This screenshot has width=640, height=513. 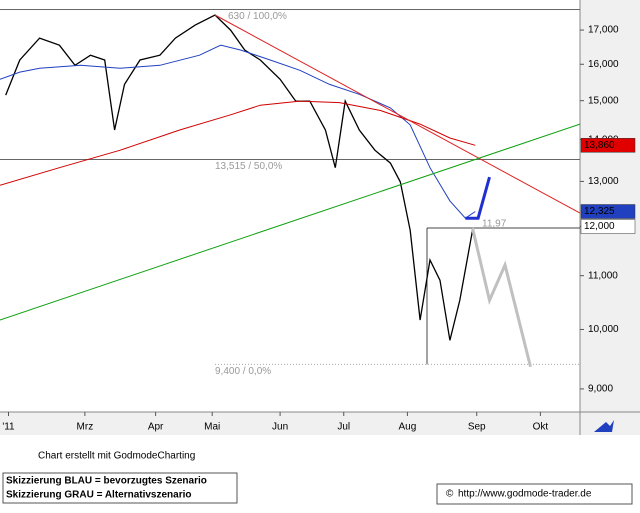 What do you see at coordinates (599, 211) in the screenshot?
I see `price-tag-label: 12,325` at bounding box center [599, 211].